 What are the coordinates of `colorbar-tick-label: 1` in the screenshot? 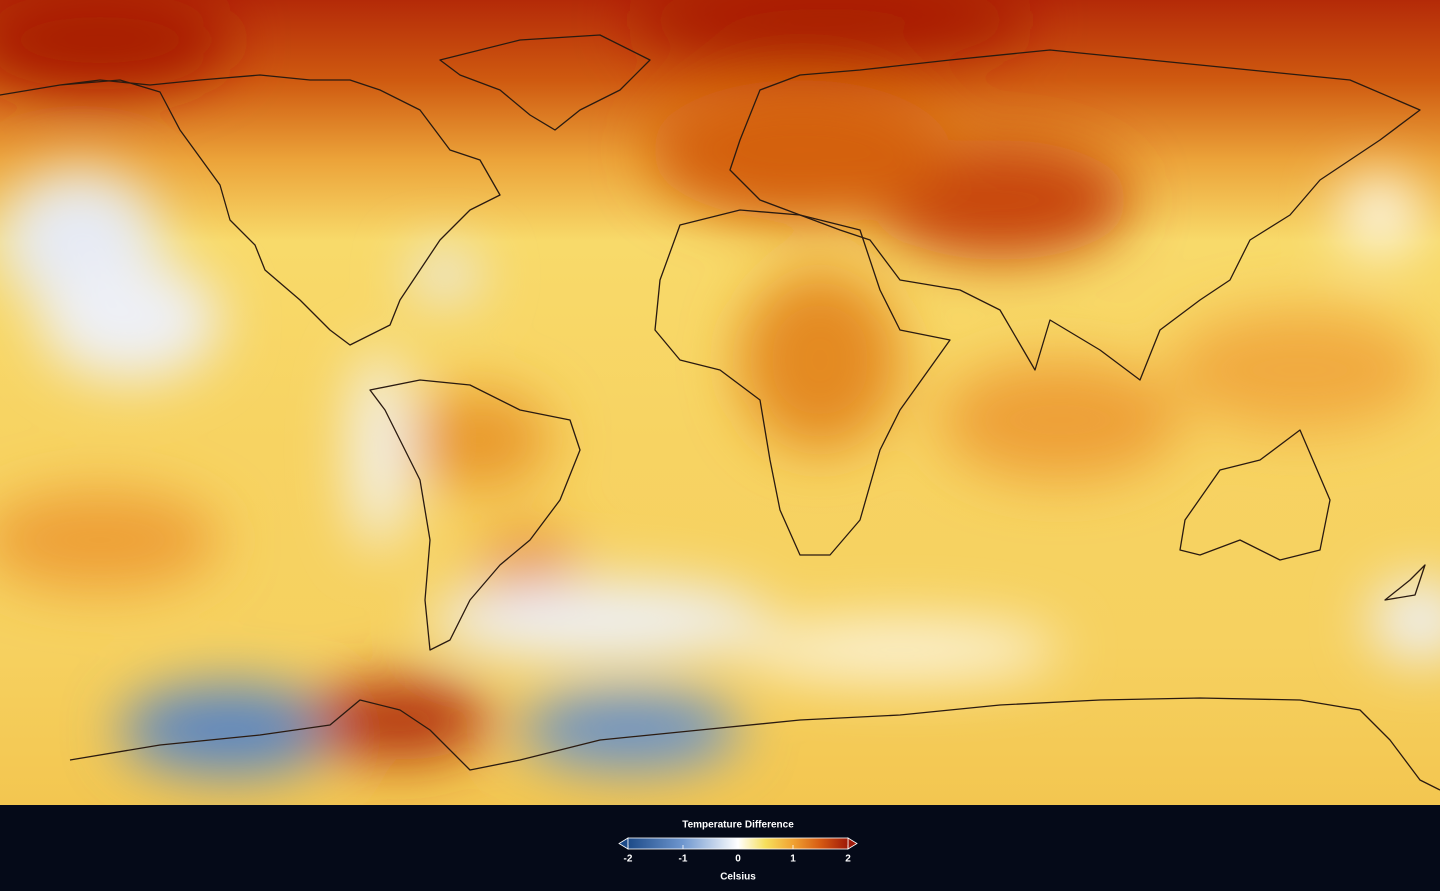 It's located at (793, 859).